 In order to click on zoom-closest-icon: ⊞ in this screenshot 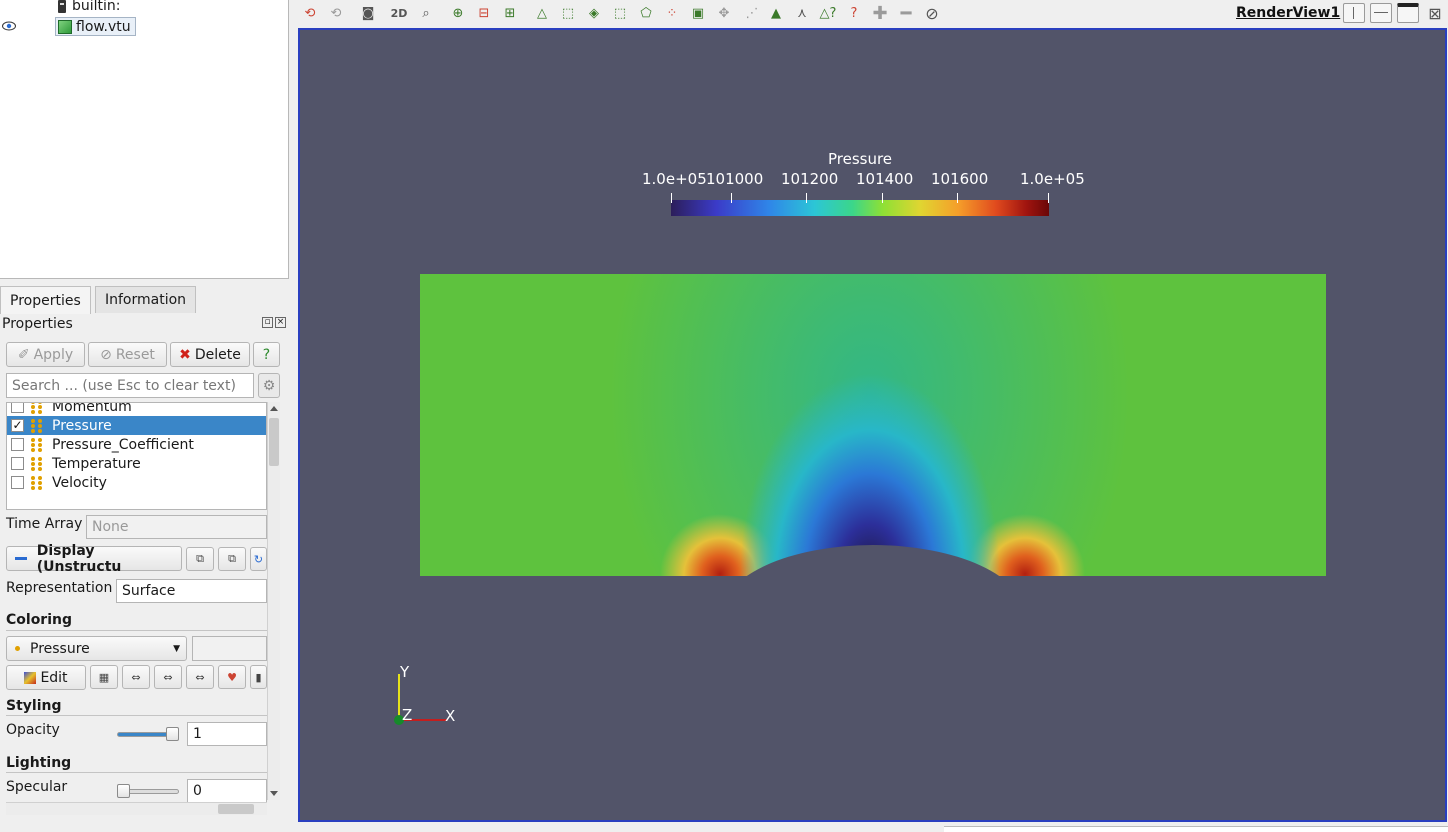, I will do `click(510, 13)`.